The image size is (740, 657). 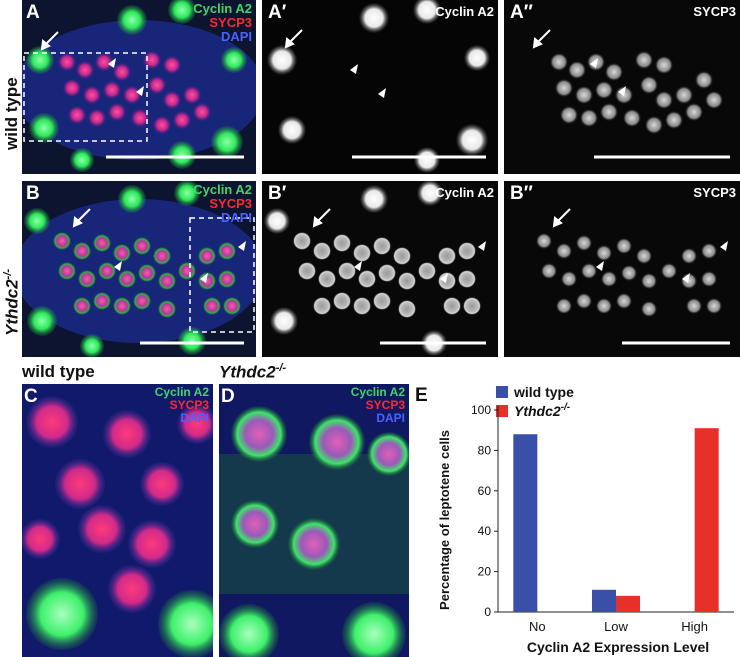 I want to click on channel-label-a-prime: Cyclin A2, so click(x=464, y=11).